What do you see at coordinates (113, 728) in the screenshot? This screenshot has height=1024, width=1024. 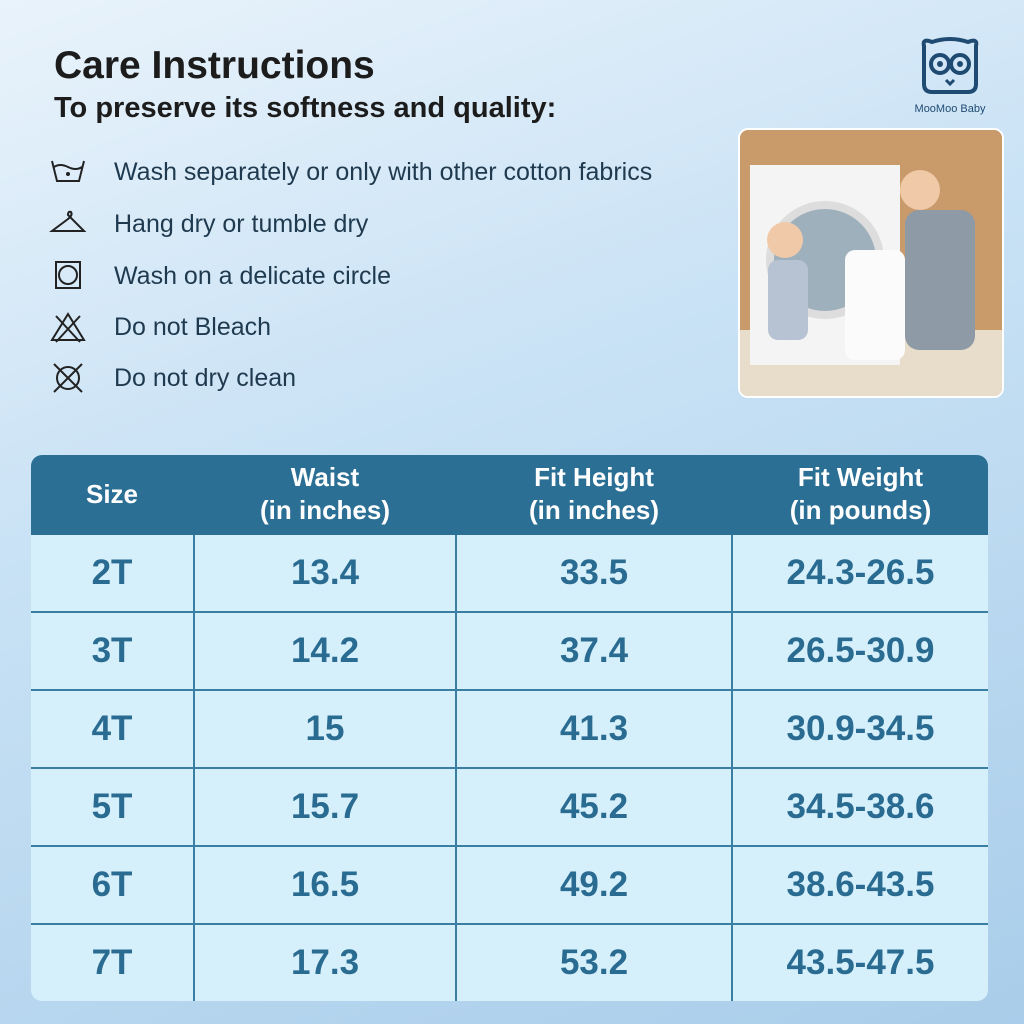 I see `table-cell: 4T` at bounding box center [113, 728].